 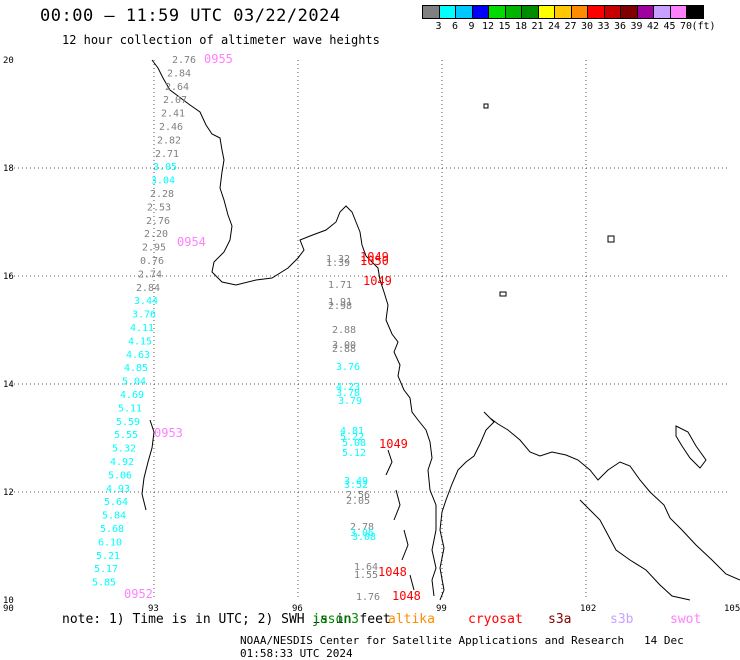 I want to click on colorbar-label: 70, so click(x=686, y=26).